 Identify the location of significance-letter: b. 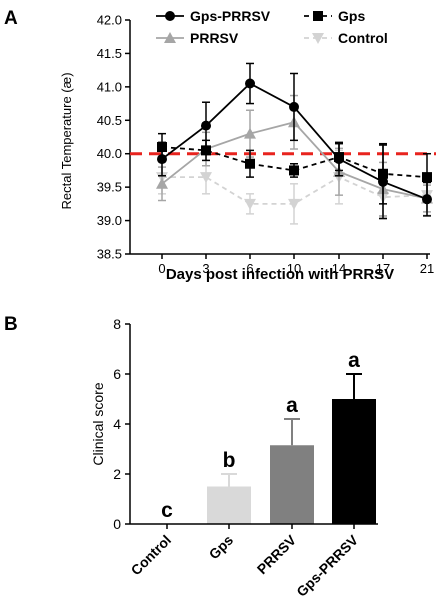
(229, 460).